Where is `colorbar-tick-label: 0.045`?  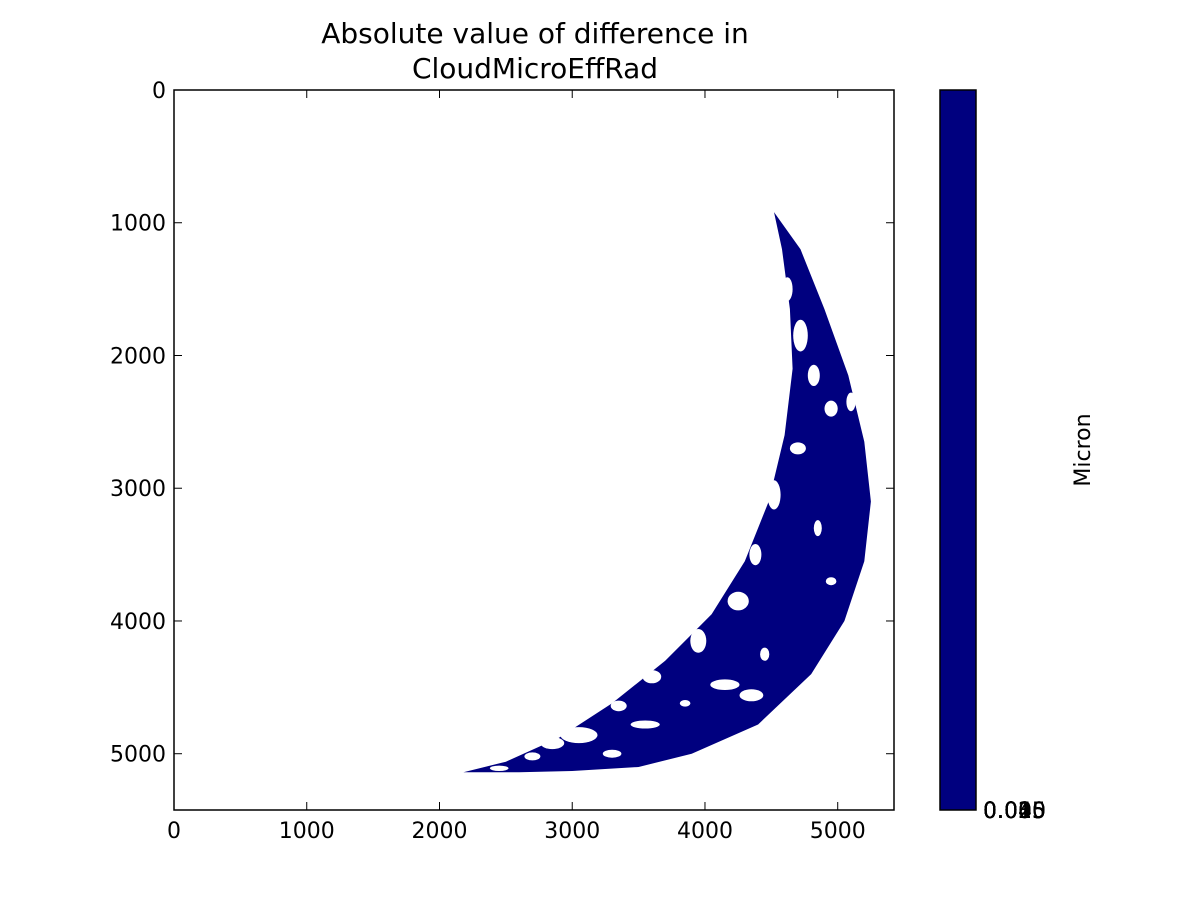 colorbar-tick-label: 0.045 is located at coordinates (1014, 811).